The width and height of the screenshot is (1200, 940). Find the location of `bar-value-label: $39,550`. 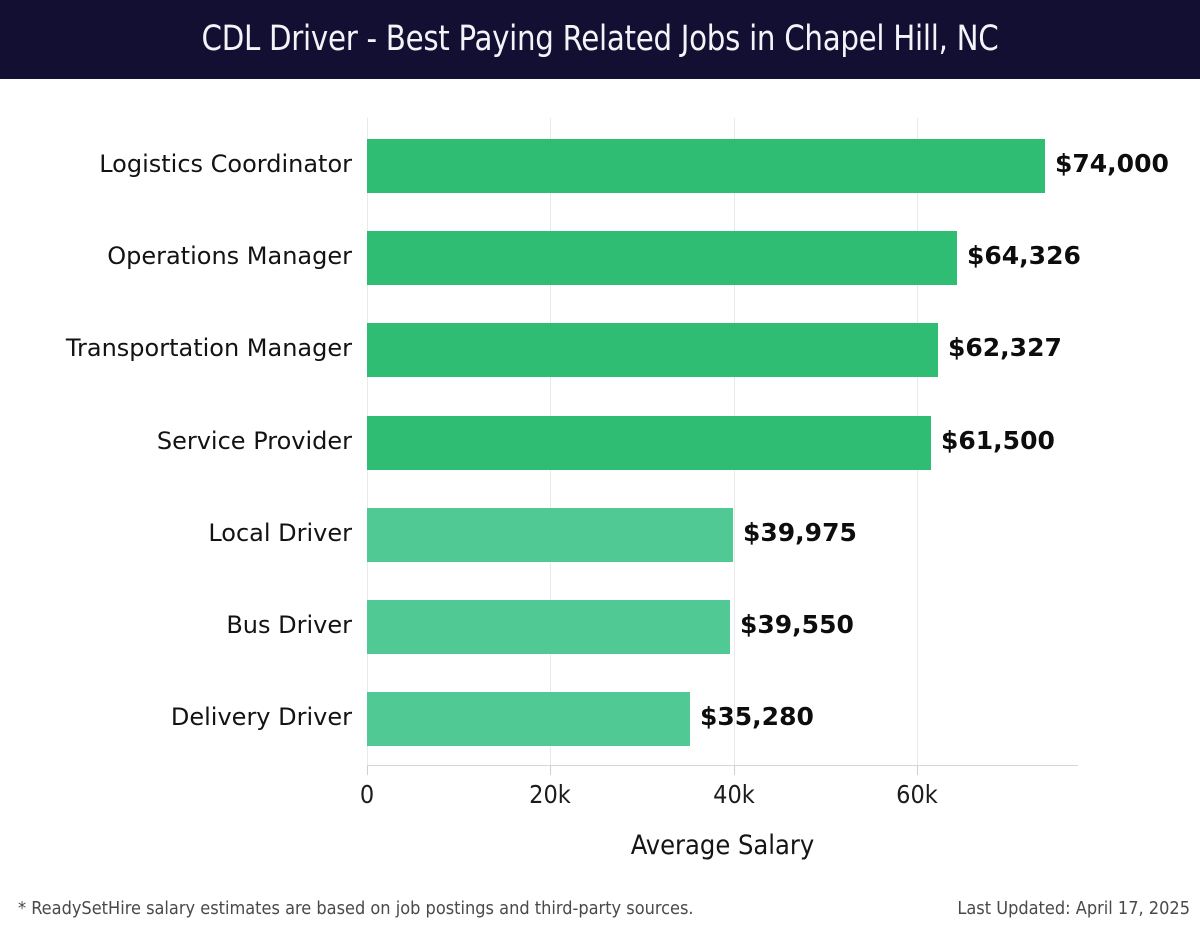

bar-value-label: $39,550 is located at coordinates (797, 624).